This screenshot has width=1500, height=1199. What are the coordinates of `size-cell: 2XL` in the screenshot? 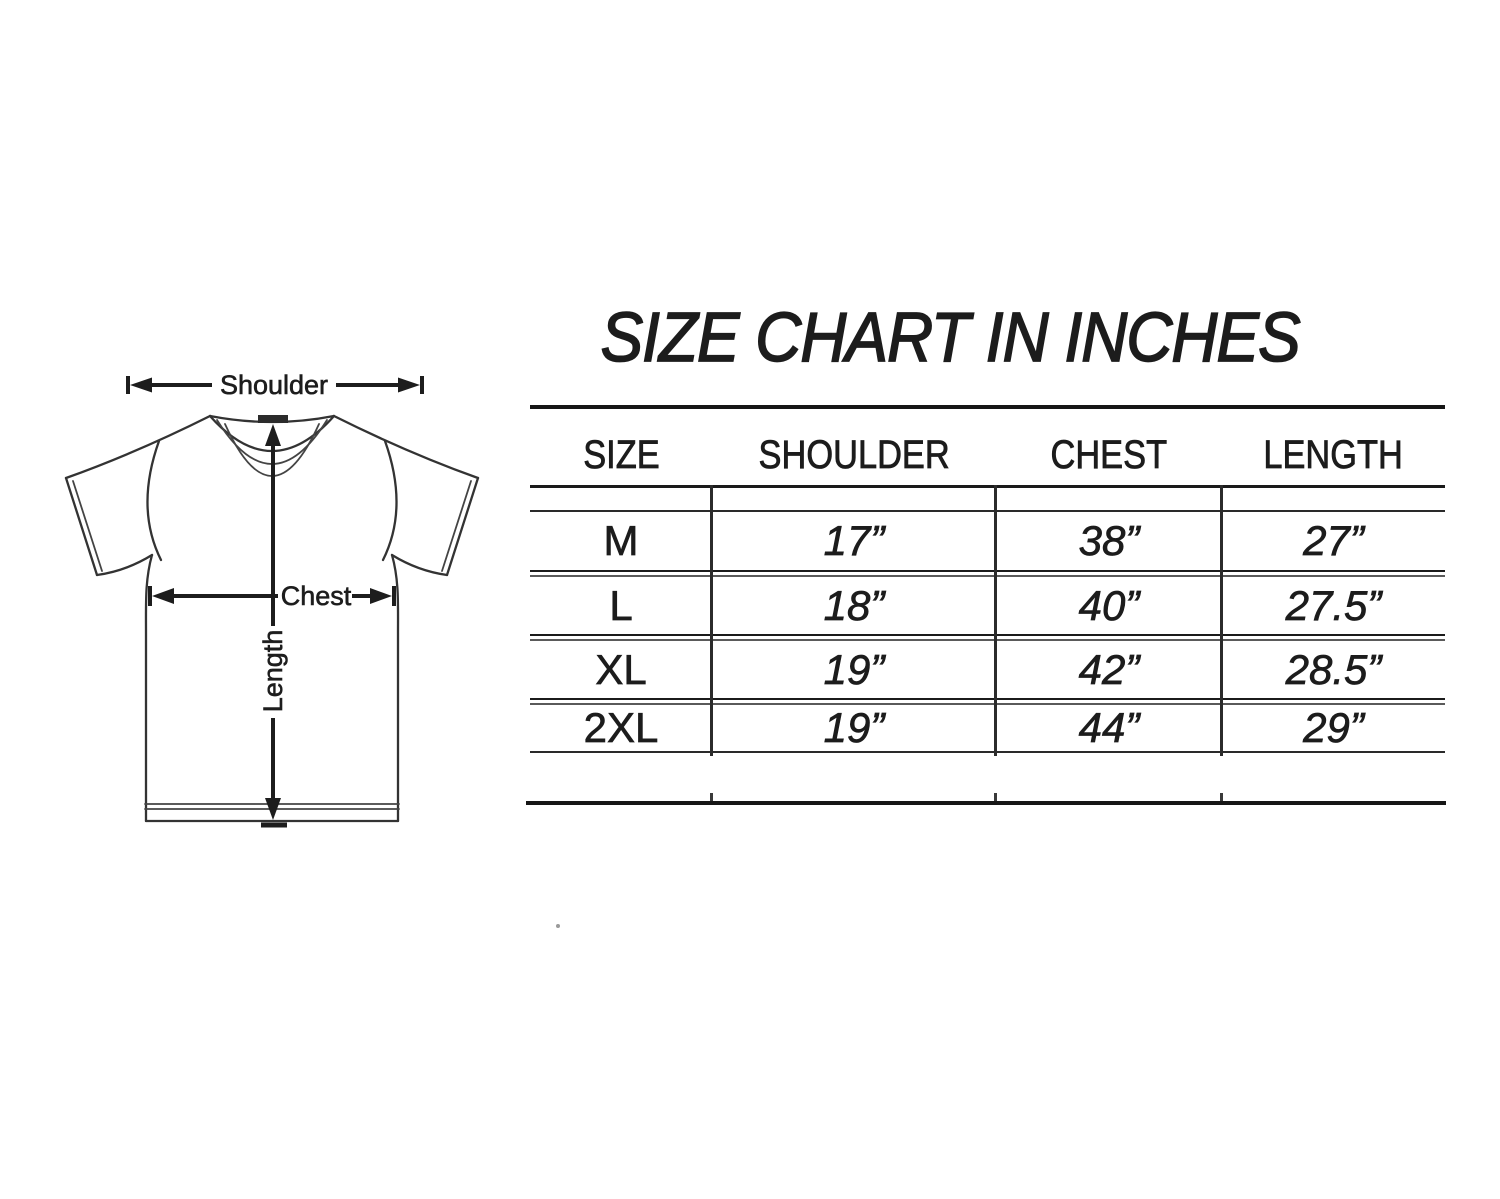 It's located at (621, 728).